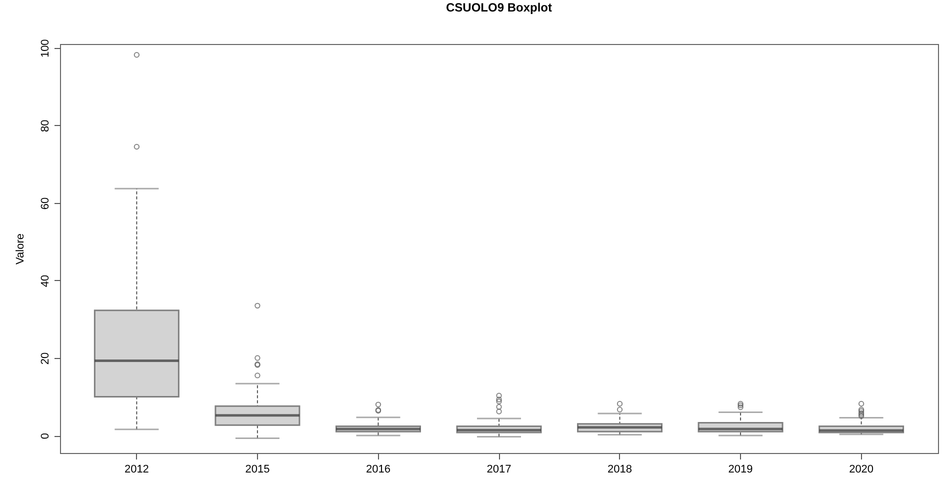 The height and width of the screenshot is (477, 950). Describe the element at coordinates (740, 470) in the screenshot. I see `x-tick-label: 2019` at that location.